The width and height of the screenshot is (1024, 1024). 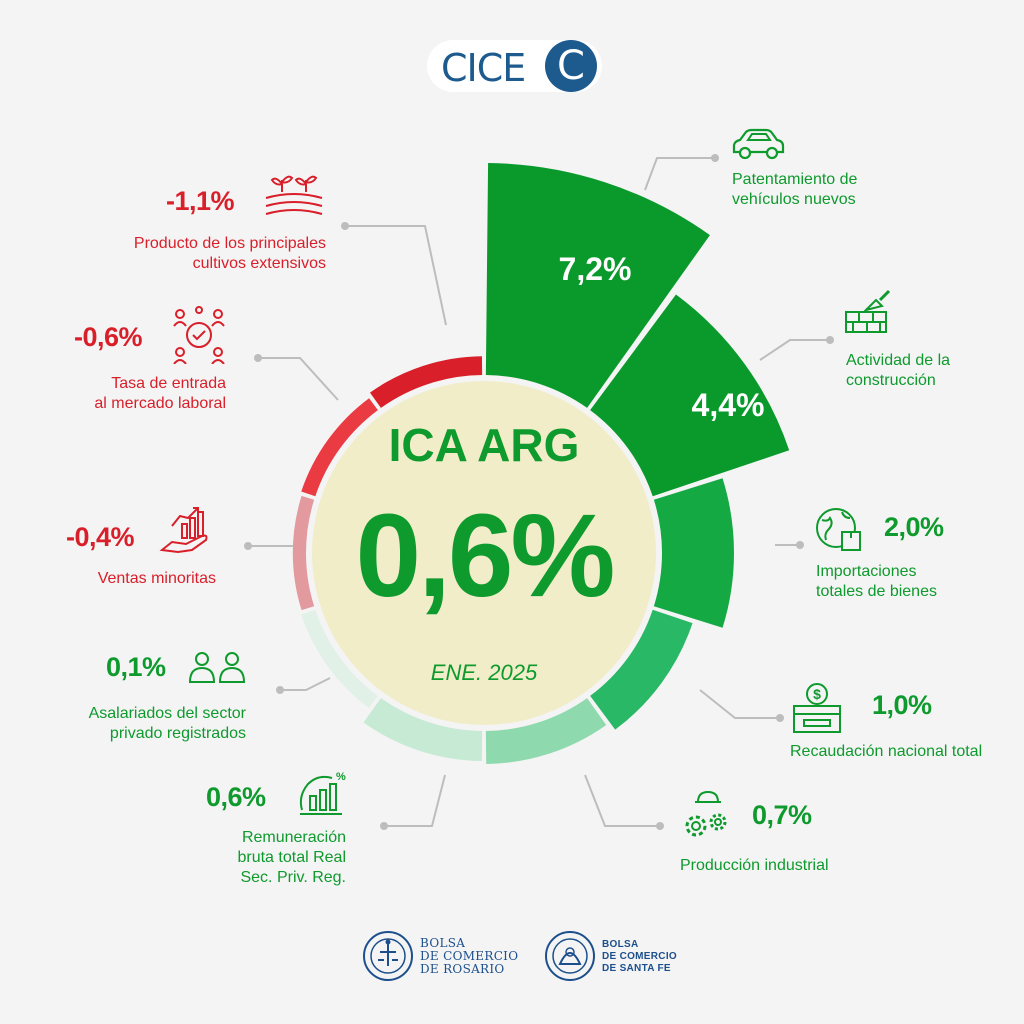 What do you see at coordinates (293, 877) in the screenshot?
I see `label-line: Sec. Priv. Reg.` at bounding box center [293, 877].